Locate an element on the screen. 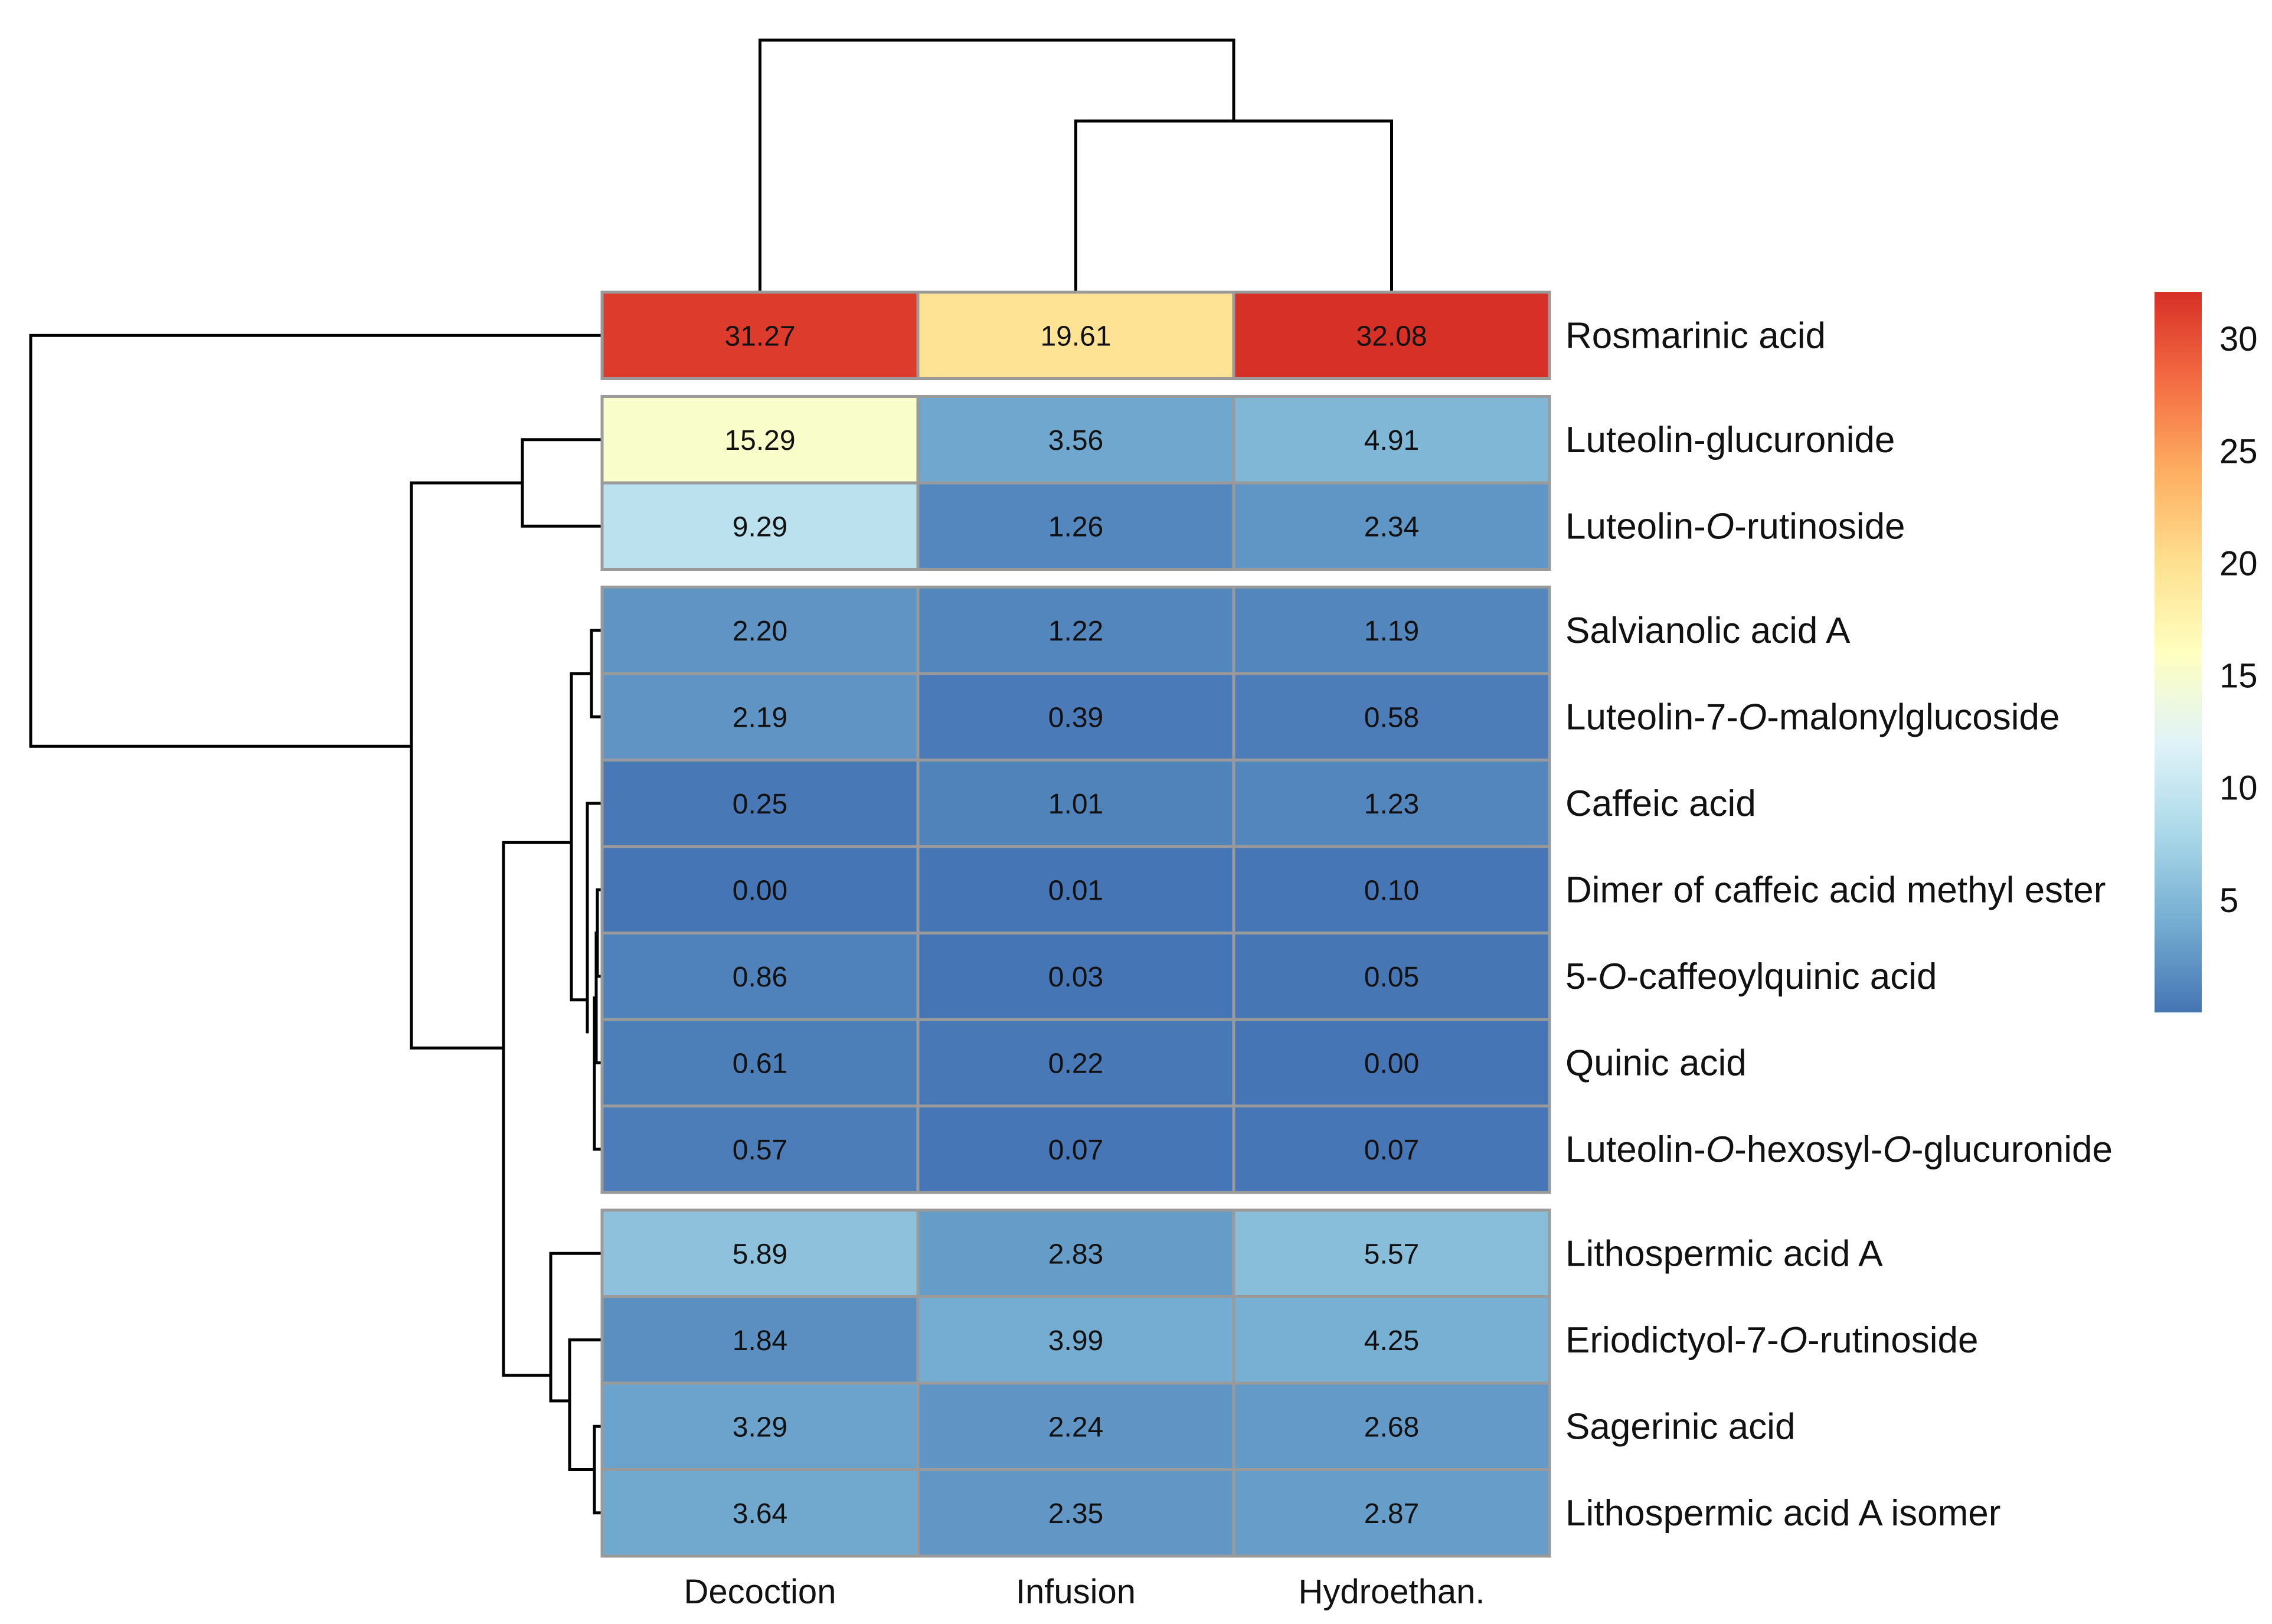 This screenshot has height=1624, width=2272. cell-value-label: 2.68 is located at coordinates (1391, 1427).